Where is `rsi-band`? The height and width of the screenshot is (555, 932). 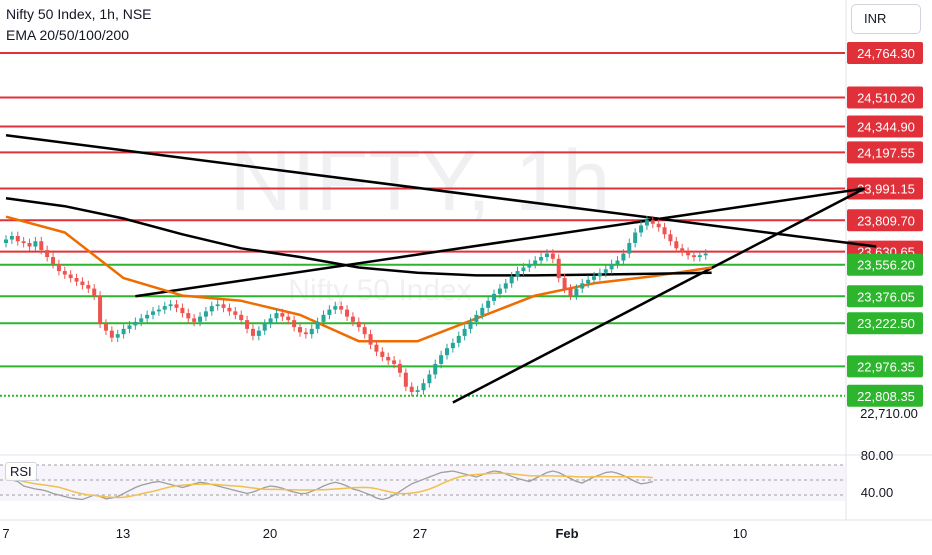
rsi-band is located at coordinates (422, 483).